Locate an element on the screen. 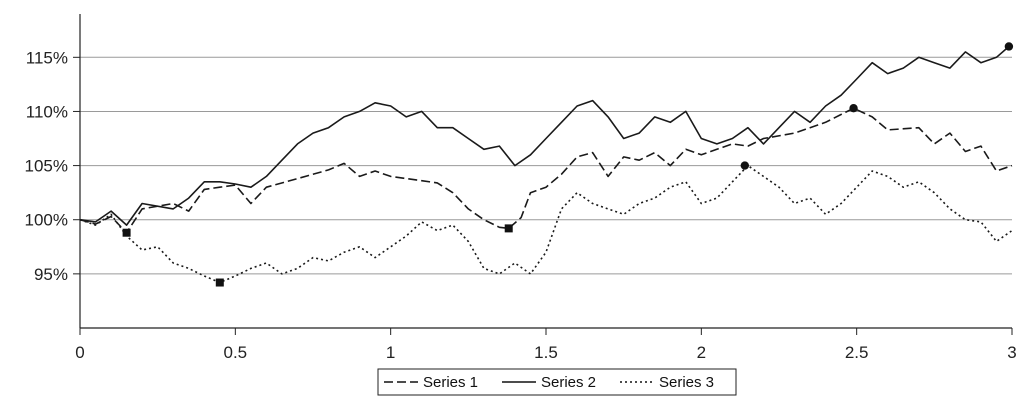 Image resolution: width=1027 pixels, height=409 pixels. x-tick-label: 1.5 is located at coordinates (546, 352).